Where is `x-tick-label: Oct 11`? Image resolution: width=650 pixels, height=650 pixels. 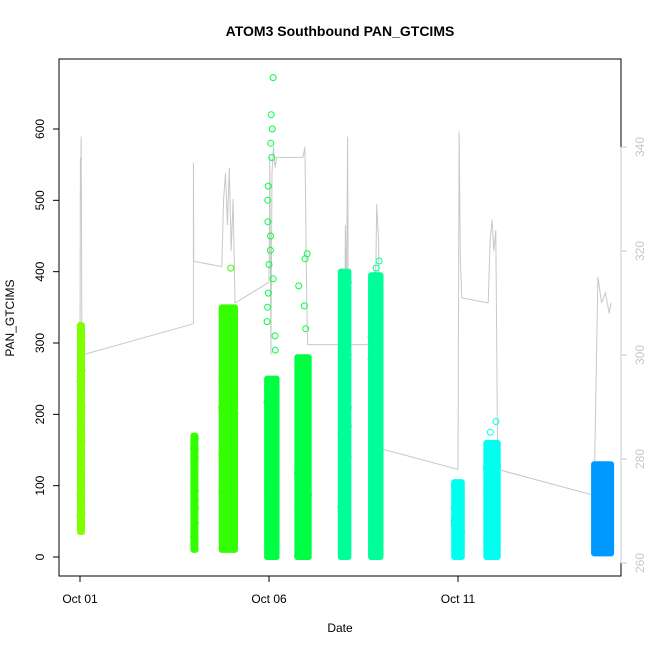
x-tick-label: Oct 11 is located at coordinates (458, 599).